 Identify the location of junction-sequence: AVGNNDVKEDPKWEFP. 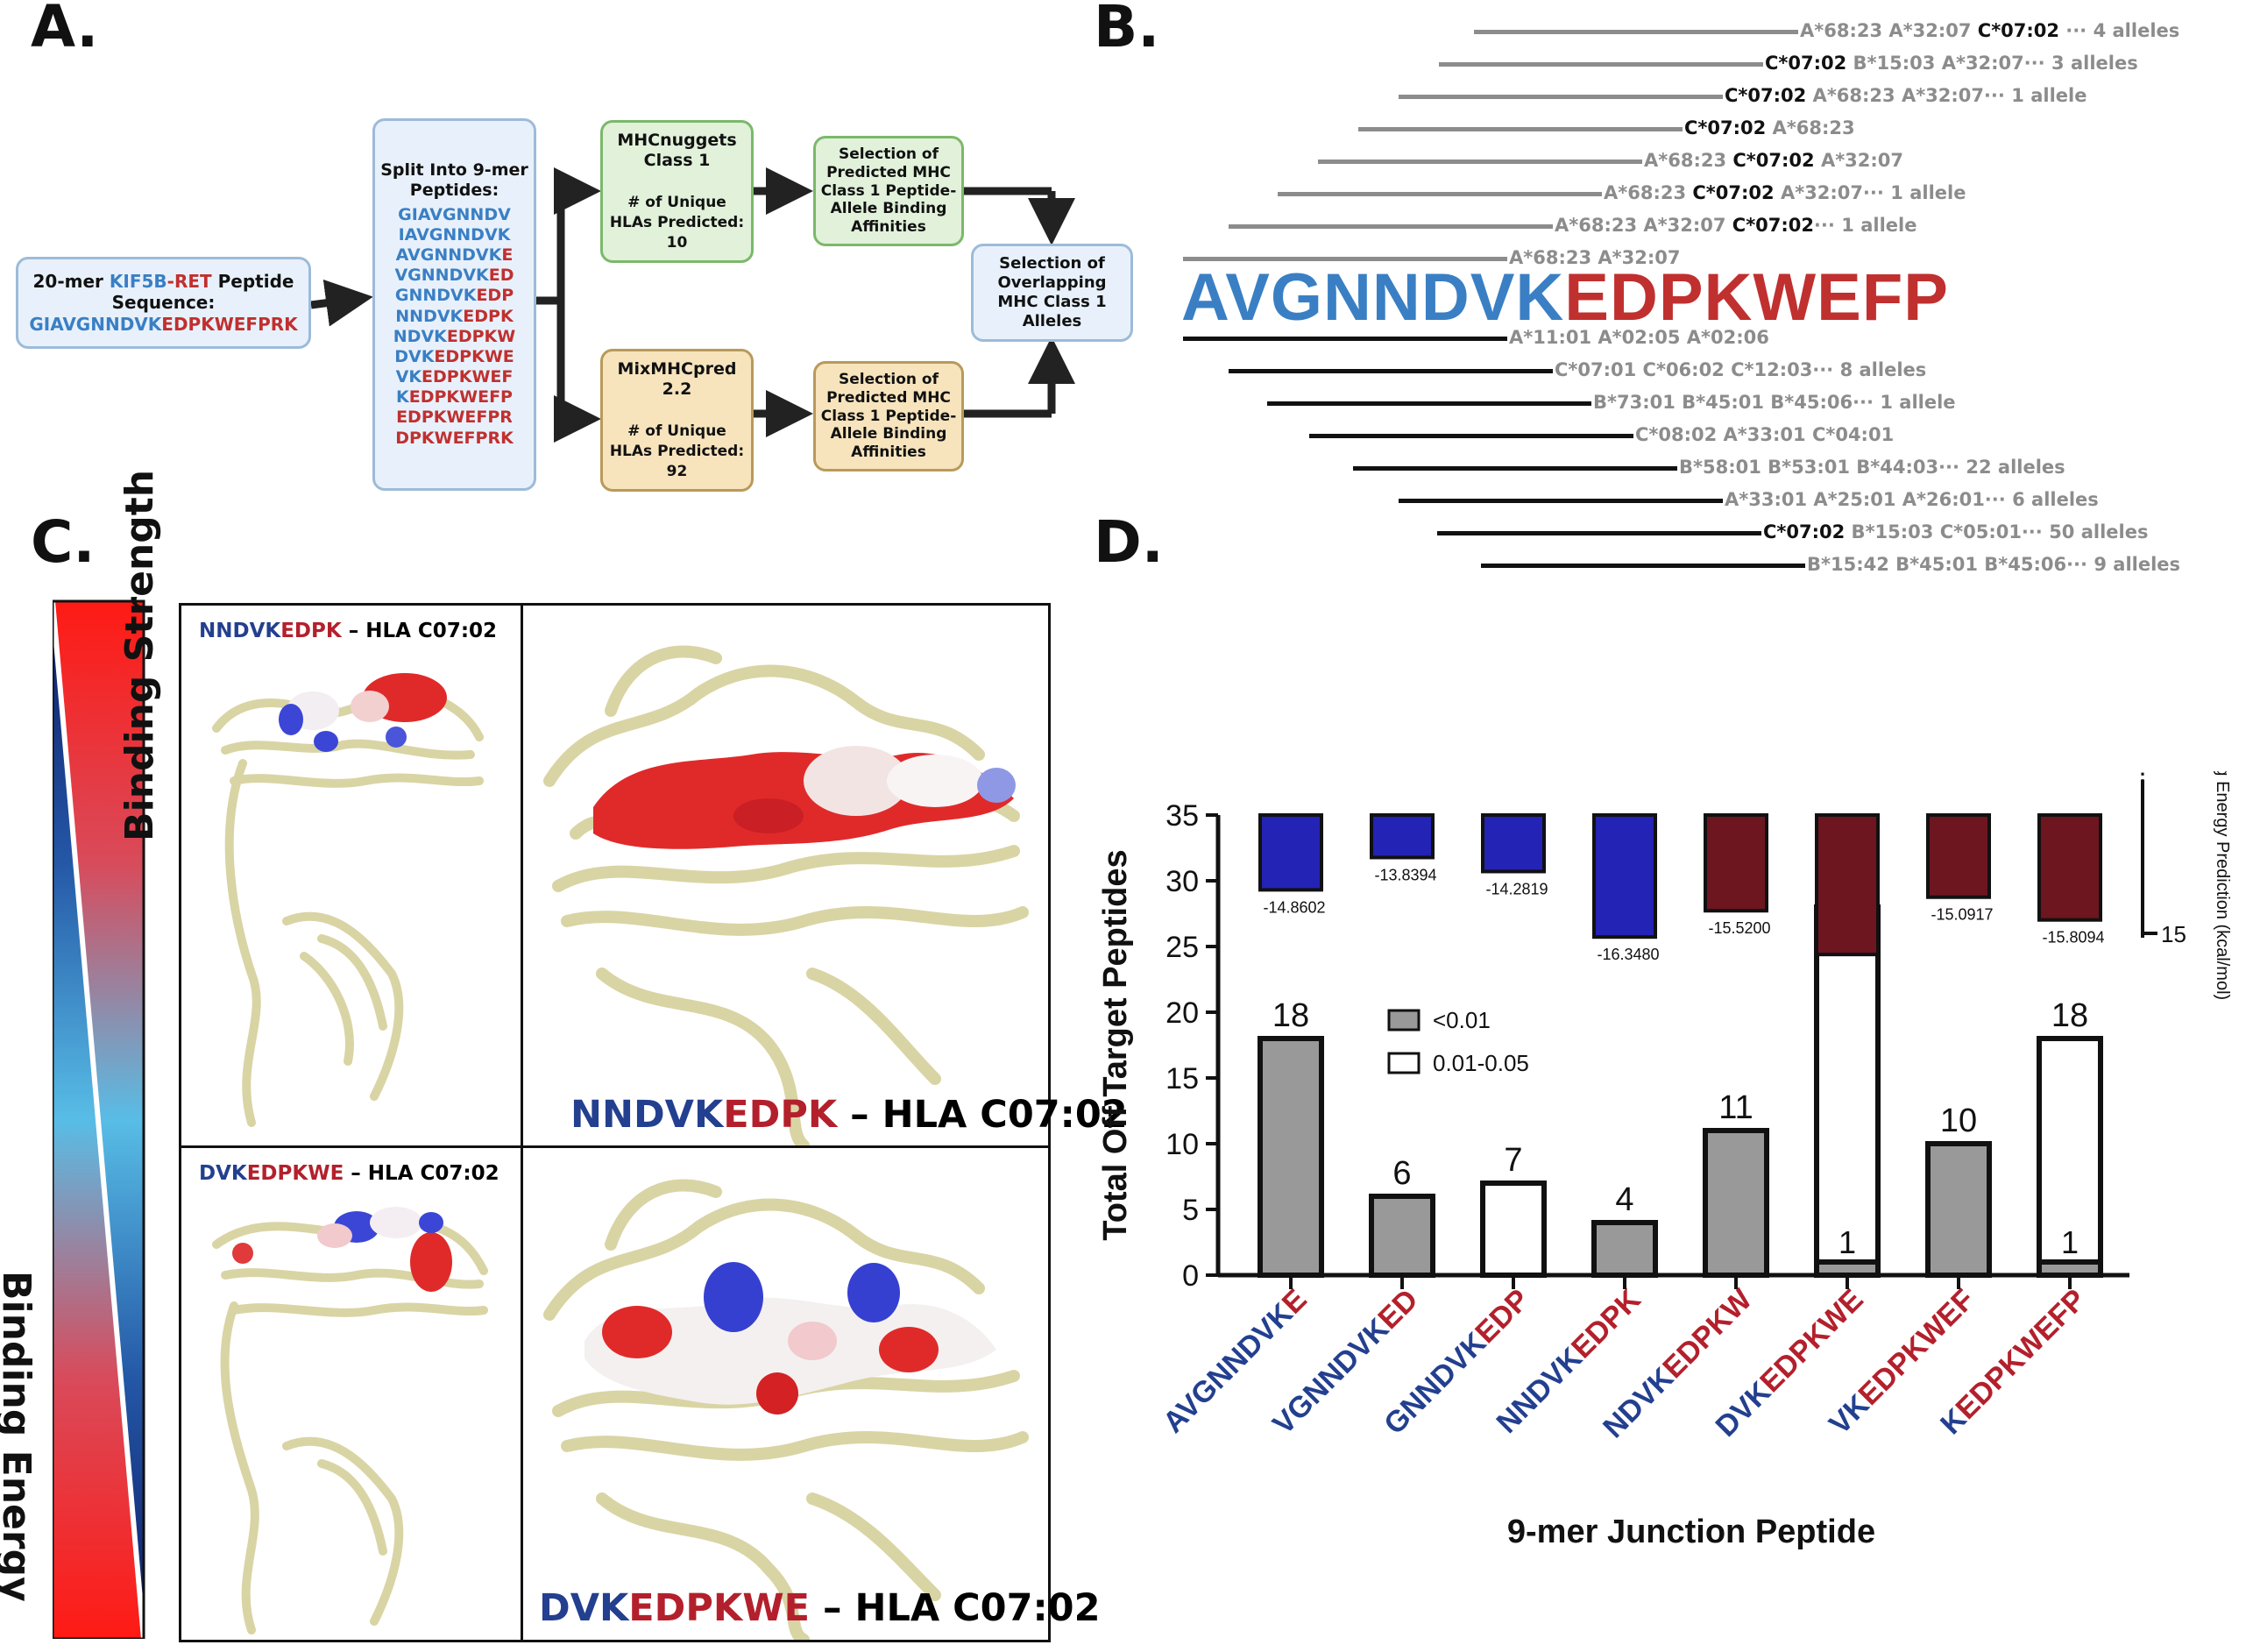
(1565, 297).